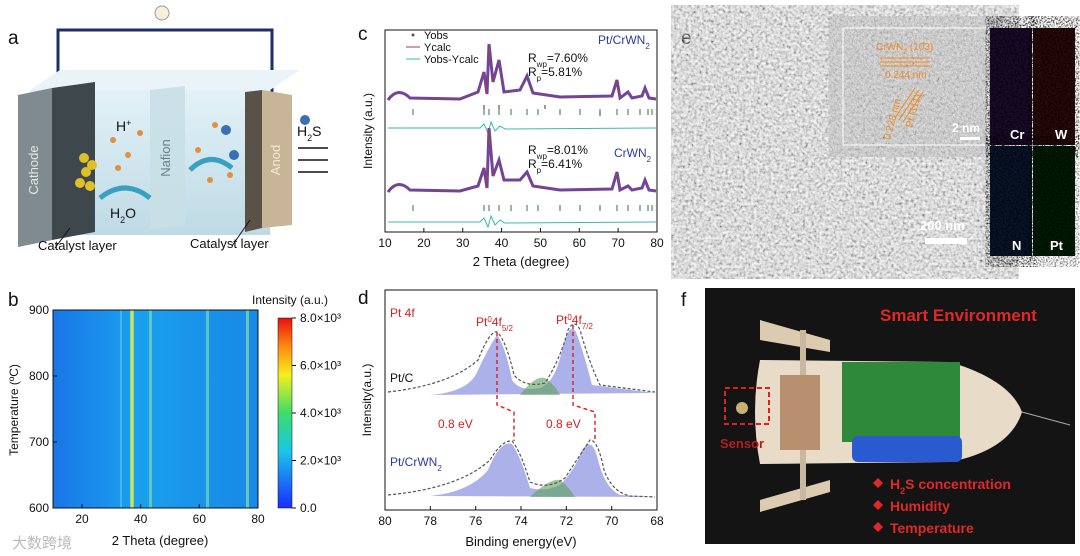  Describe the element at coordinates (171, 152) in the screenshot. I see `protons` at that location.